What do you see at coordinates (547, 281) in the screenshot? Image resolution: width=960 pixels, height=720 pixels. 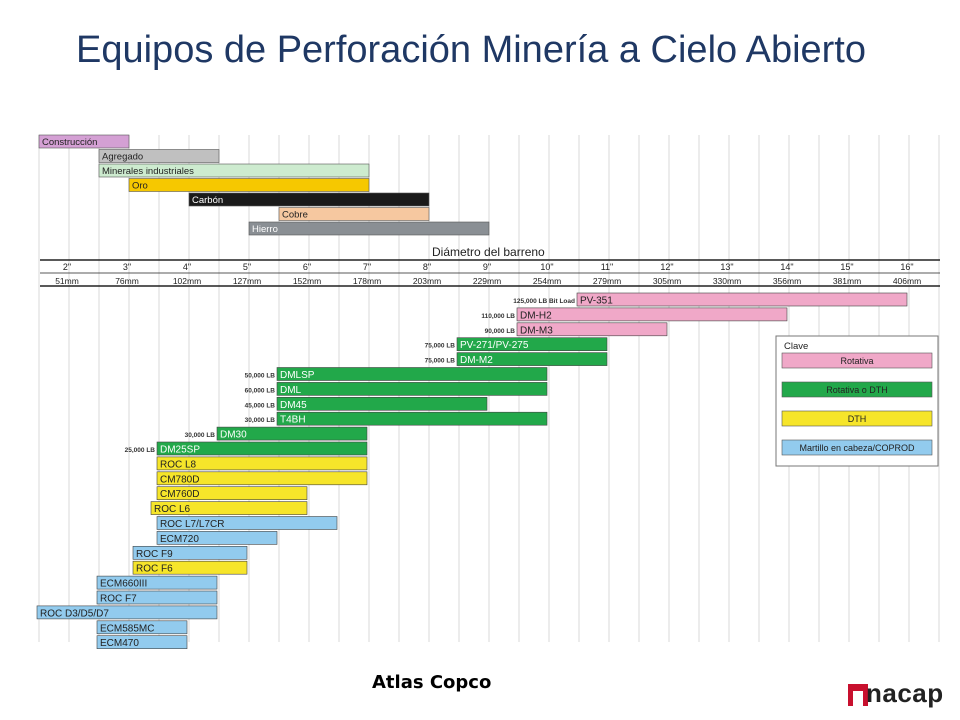 I see `tick-label-mm-8: 254mm` at bounding box center [547, 281].